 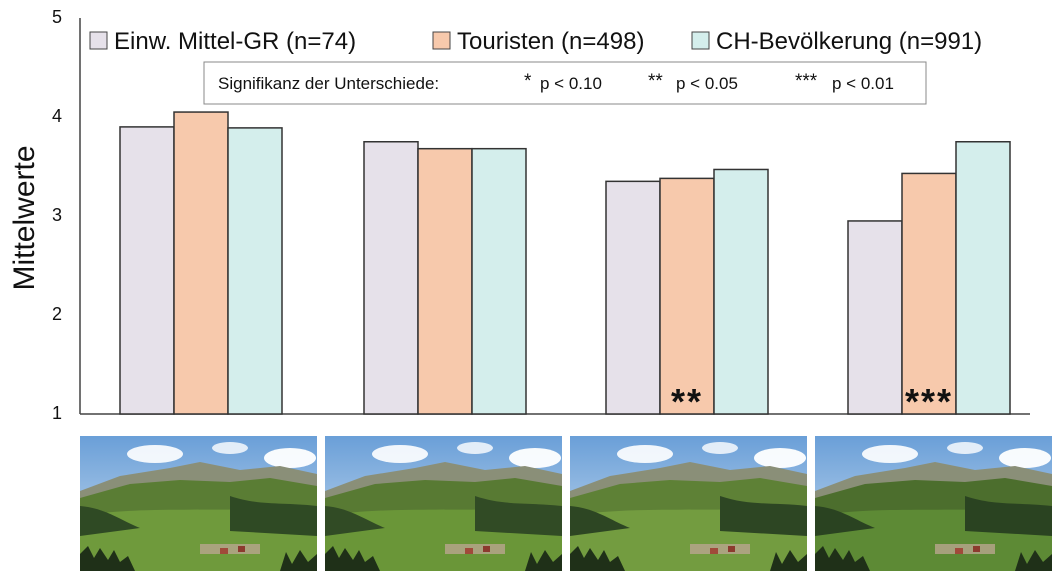 I want to click on y-axis-label: Mittelwerte, so click(x=24, y=217).